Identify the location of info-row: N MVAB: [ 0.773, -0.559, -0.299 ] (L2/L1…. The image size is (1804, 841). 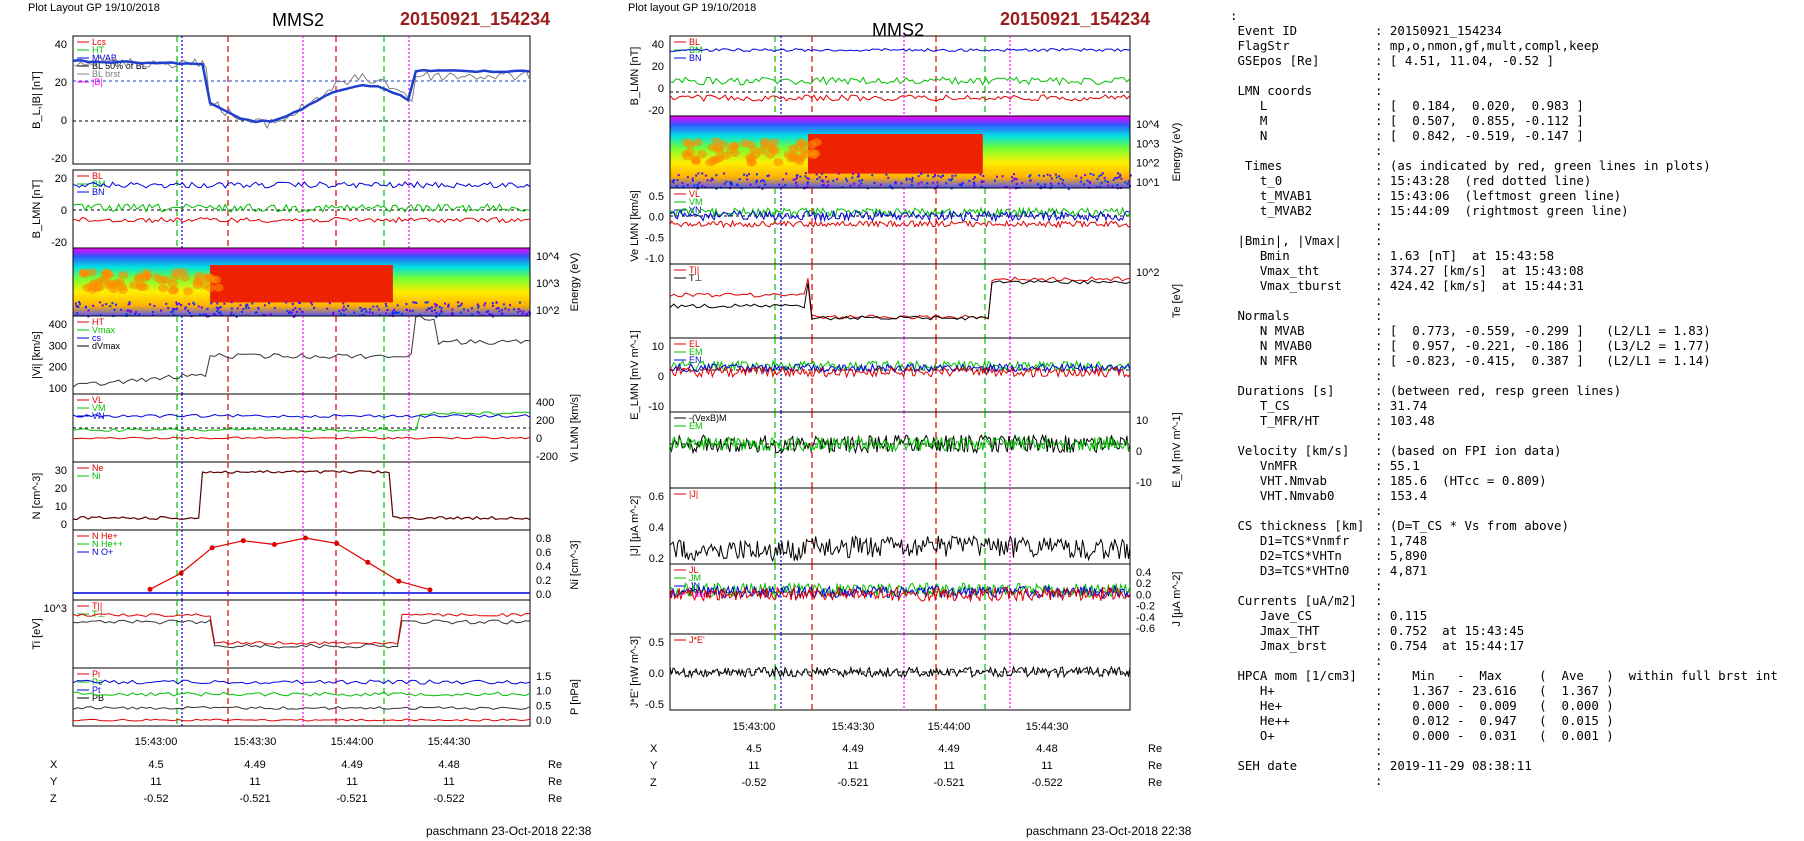
(1504, 330).